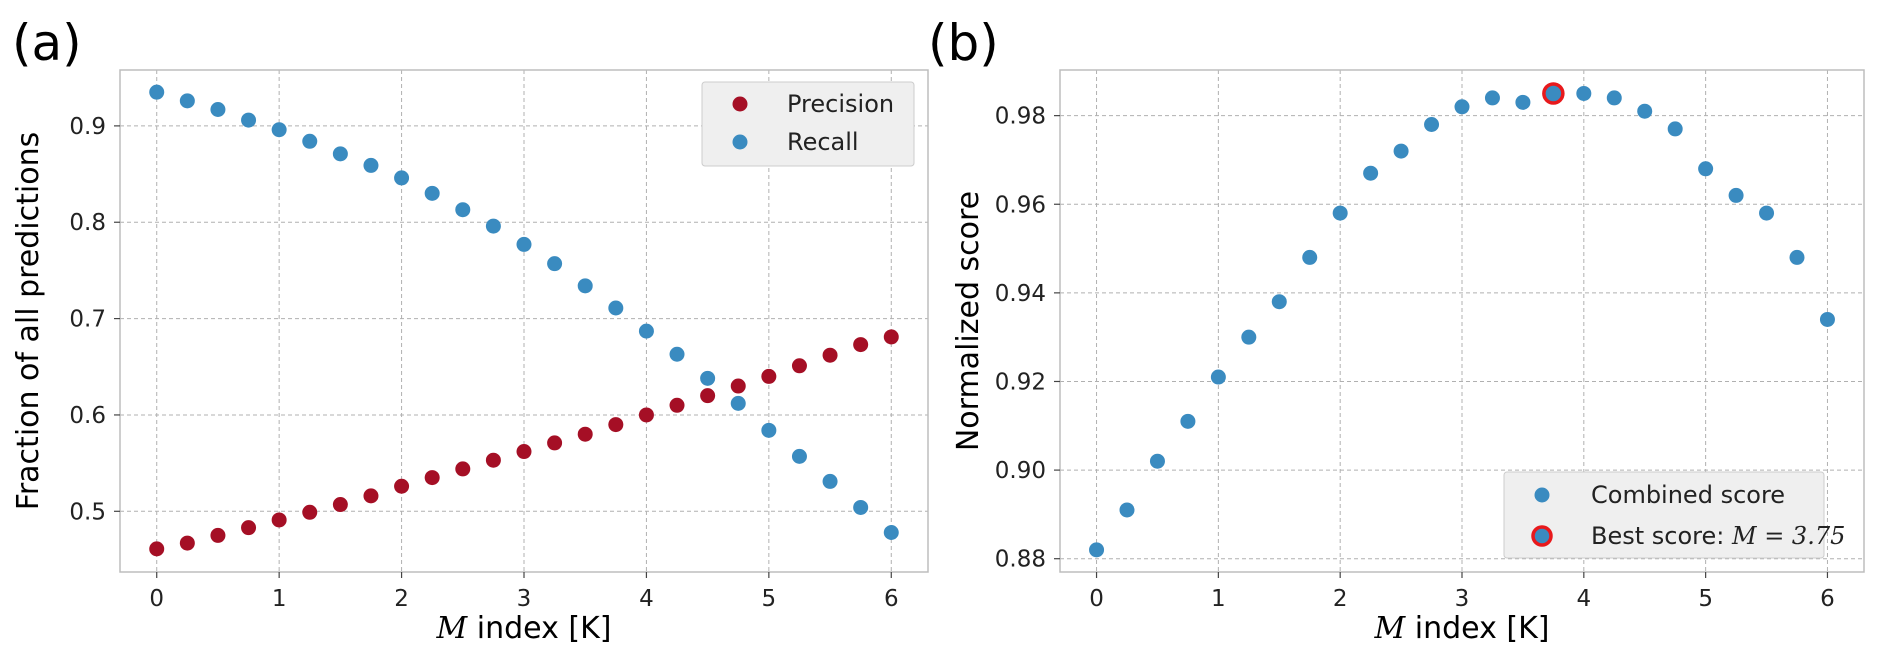 The height and width of the screenshot is (663, 1892). I want to click on panel-a-y-axis-title: Fraction of all predictions, so click(28, 321).